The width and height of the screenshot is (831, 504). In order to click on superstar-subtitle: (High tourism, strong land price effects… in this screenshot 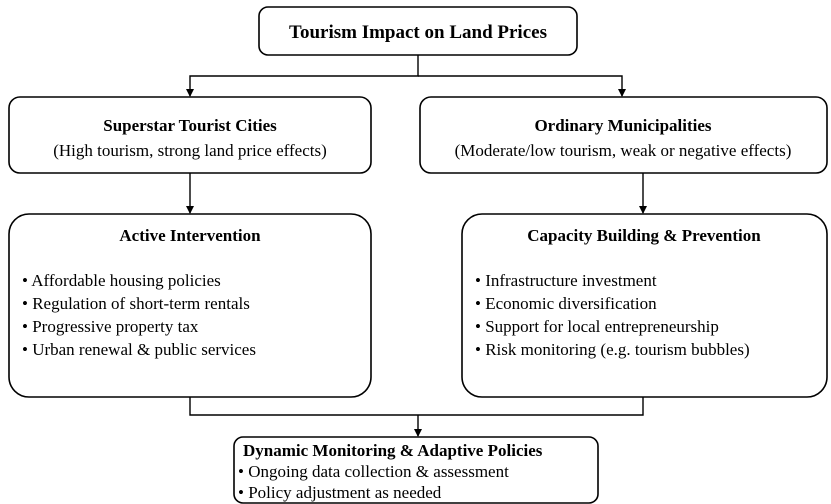, I will do `click(190, 150)`.